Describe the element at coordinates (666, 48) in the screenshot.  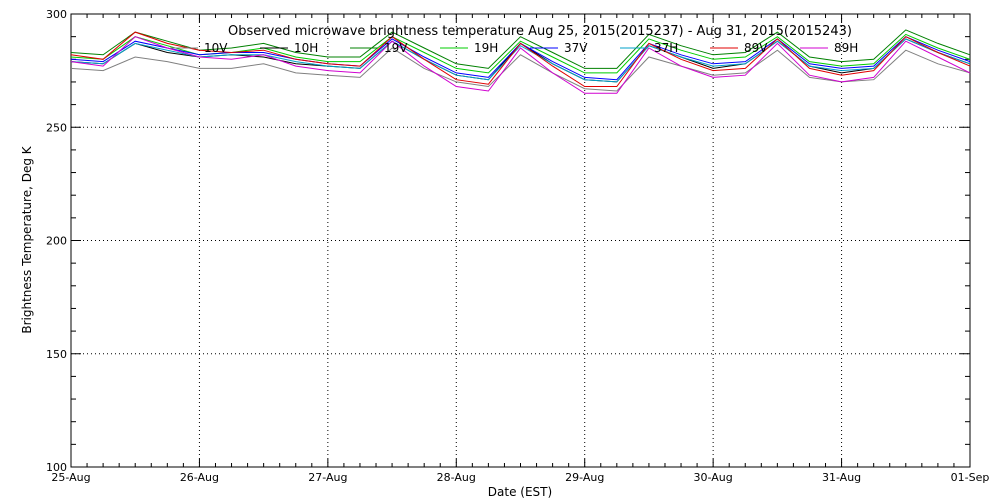
I see `legend-label-37h: 37H` at that location.